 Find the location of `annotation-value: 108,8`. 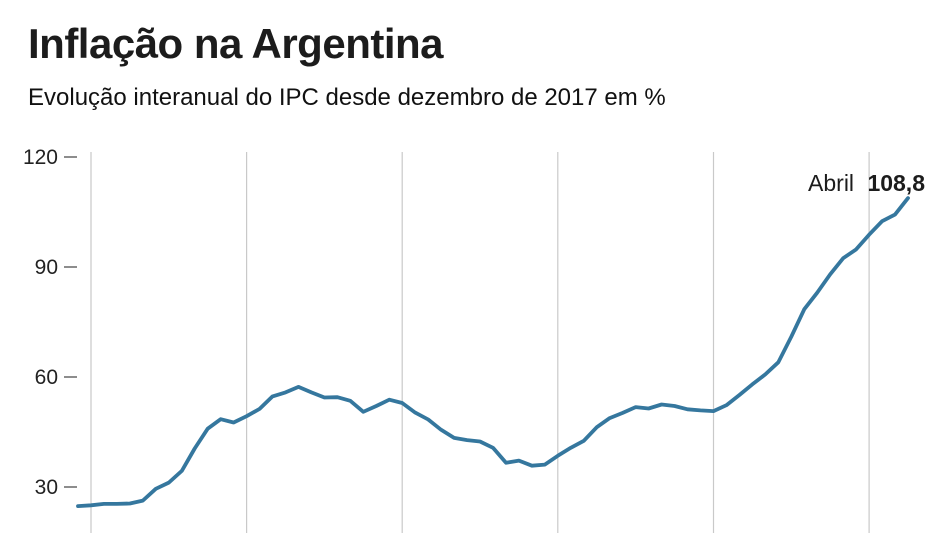

annotation-value: 108,8 is located at coordinates (896, 183).